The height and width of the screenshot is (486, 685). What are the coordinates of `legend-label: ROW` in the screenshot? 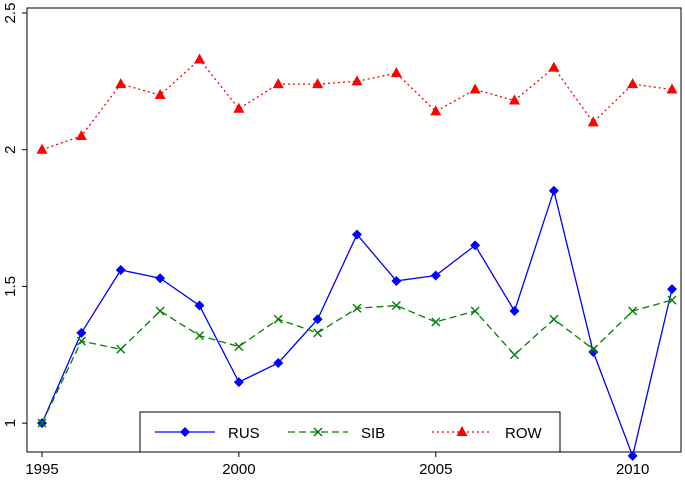 It's located at (524, 433).